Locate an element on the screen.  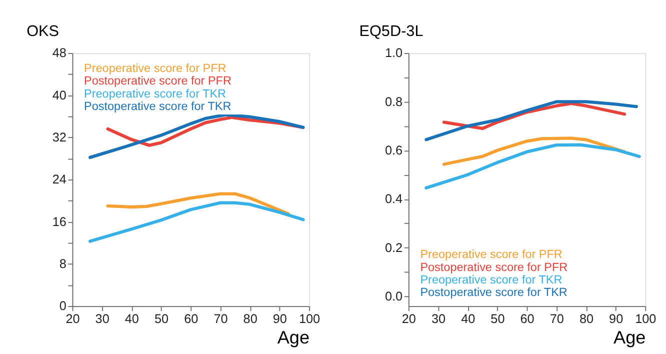
text: Postoperative score for TKR is located at coordinates (494, 293).